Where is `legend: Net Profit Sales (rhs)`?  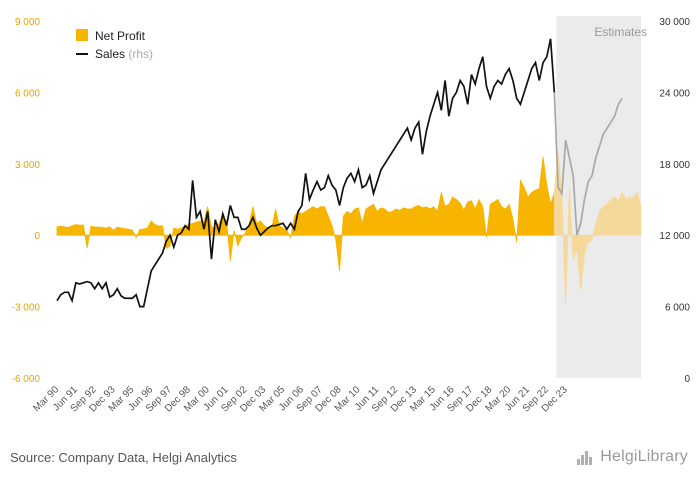 legend: Net Profit Sales (rhs) is located at coordinates (114, 45).